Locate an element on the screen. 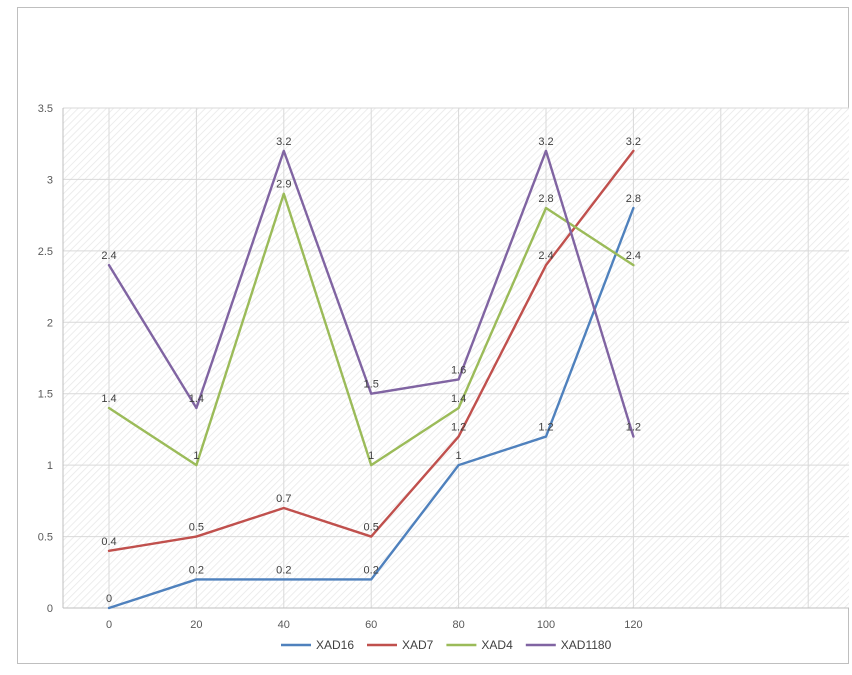 This screenshot has width=852, height=675. x-tick-label: 20 is located at coordinates (196, 625).